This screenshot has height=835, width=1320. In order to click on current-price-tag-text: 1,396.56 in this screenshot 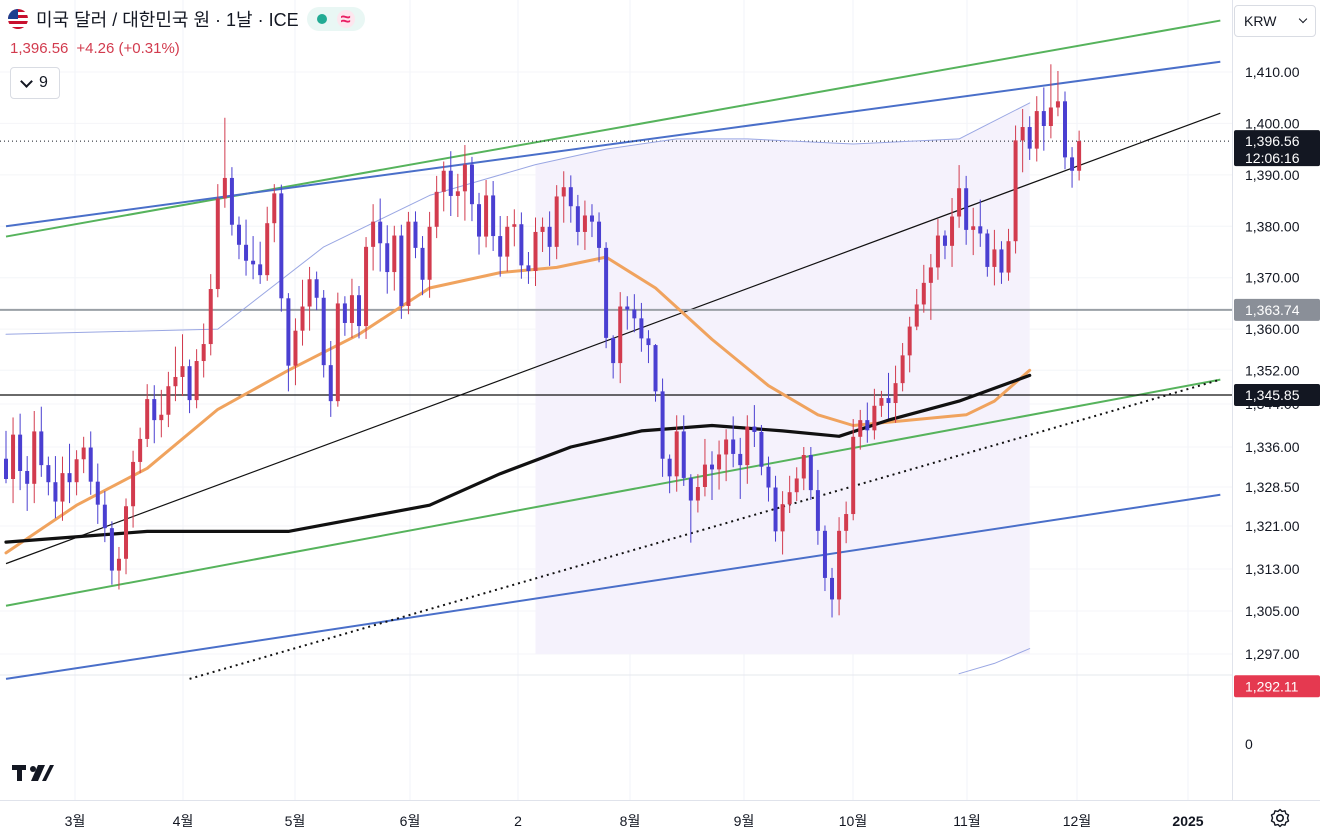, I will do `click(1272, 141)`.